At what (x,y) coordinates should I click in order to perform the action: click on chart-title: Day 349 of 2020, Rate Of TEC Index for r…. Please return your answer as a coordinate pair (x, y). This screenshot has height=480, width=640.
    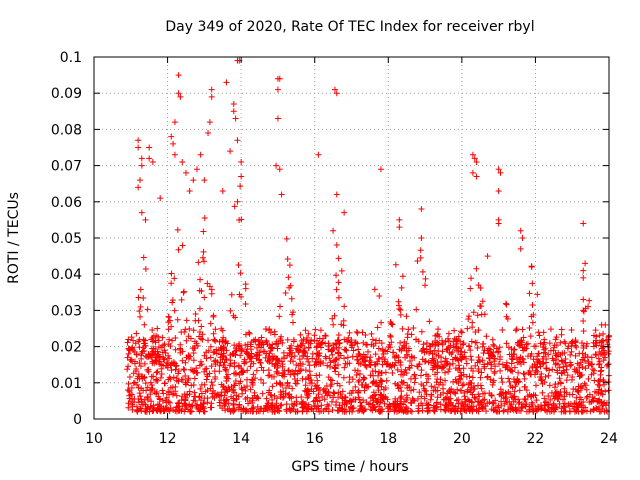
    Looking at the image, I should click on (349, 27).